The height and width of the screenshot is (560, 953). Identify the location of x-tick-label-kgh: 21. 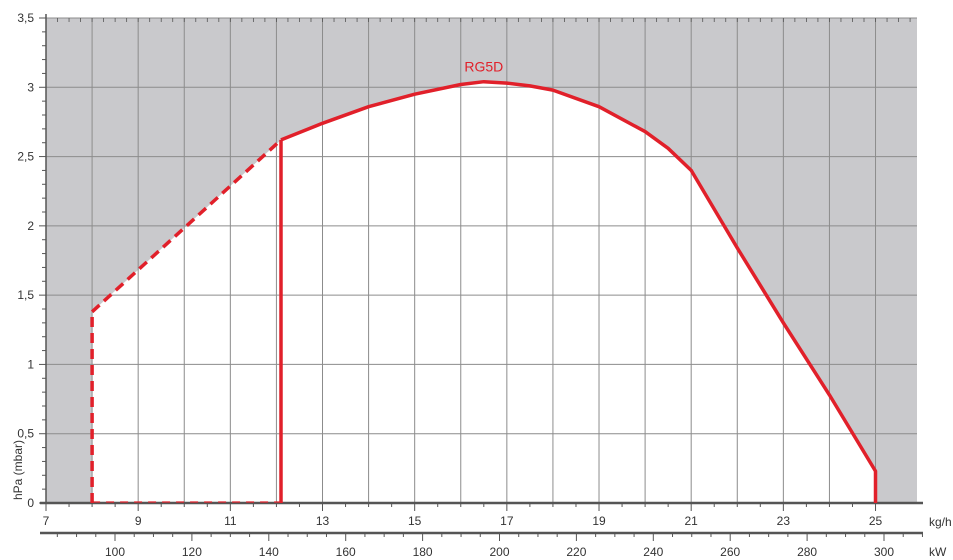
(692, 521).